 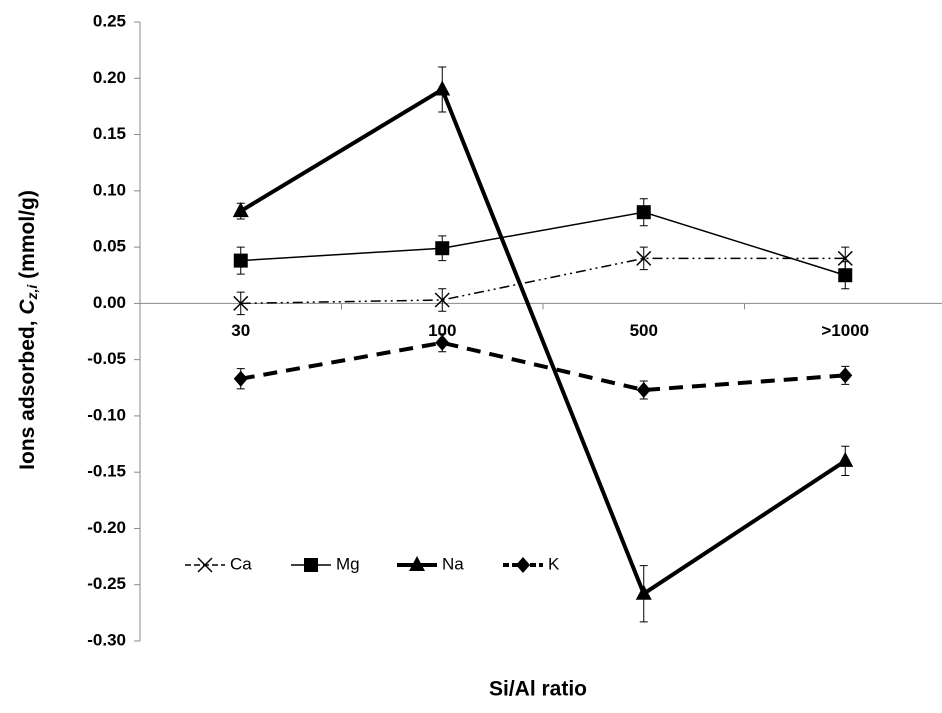 What do you see at coordinates (538, 689) in the screenshot?
I see `x-axis-title: Si/Al ratio` at bounding box center [538, 689].